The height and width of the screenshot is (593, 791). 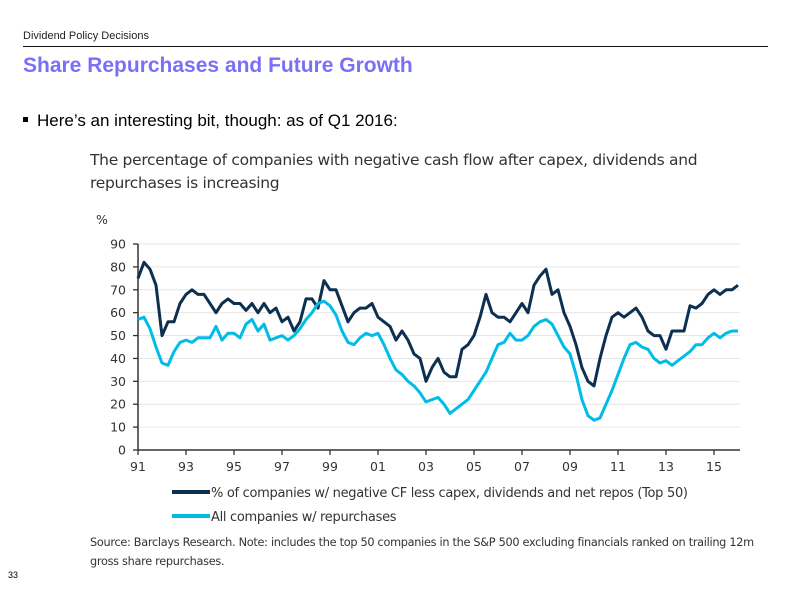 What do you see at coordinates (86, 36) in the screenshot?
I see `slide-header: Dividend Policy Decisions` at bounding box center [86, 36].